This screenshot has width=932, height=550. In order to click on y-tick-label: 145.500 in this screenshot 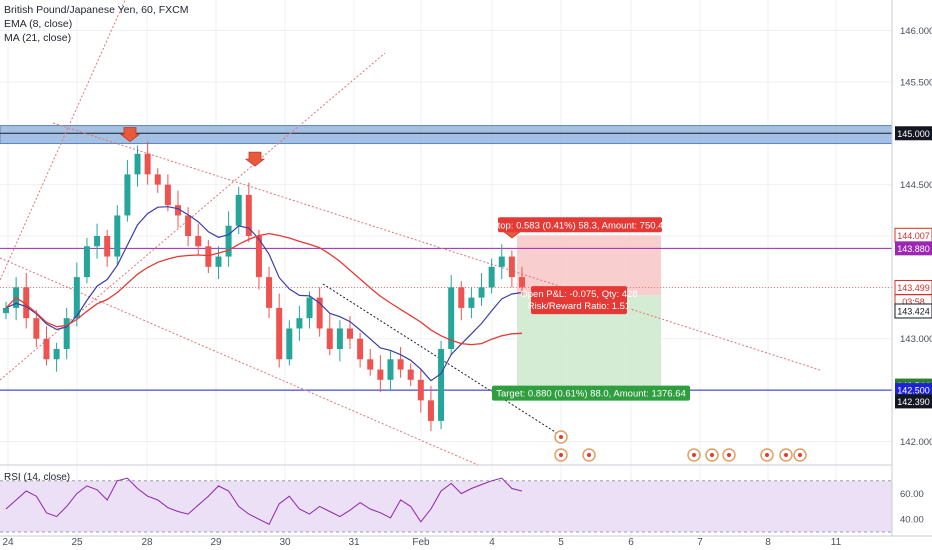, I will do `click(916, 82)`.